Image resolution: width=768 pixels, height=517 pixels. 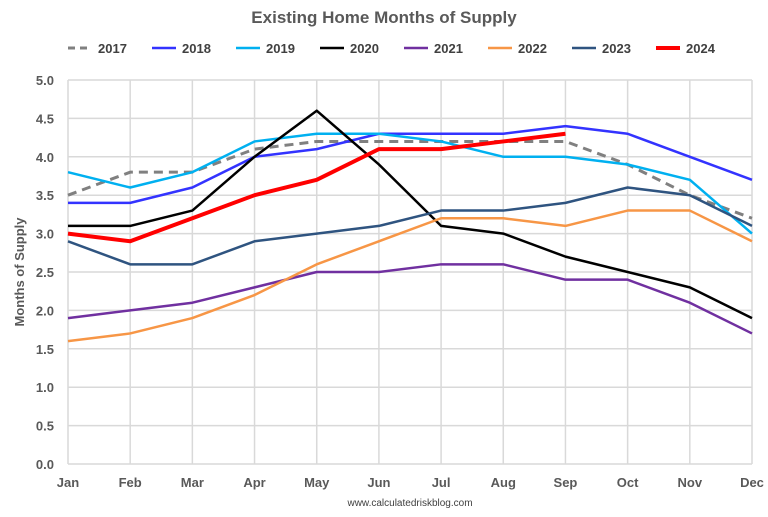 What do you see at coordinates (68, 482) in the screenshot?
I see `x-tick-label: Jan` at bounding box center [68, 482].